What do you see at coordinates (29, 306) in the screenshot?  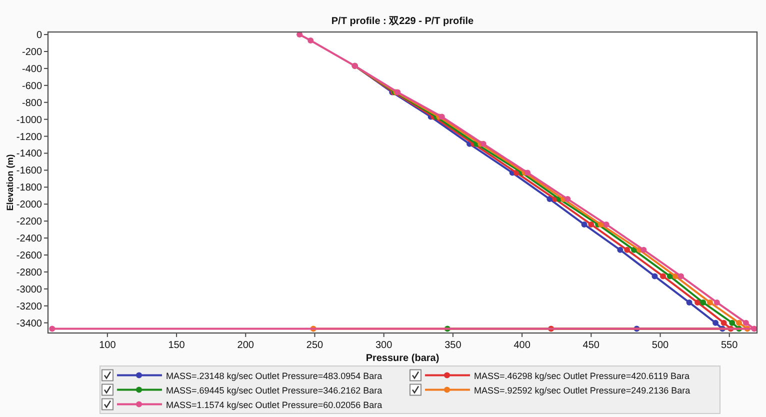 I see `y-tick-label: -3200` at bounding box center [29, 306].